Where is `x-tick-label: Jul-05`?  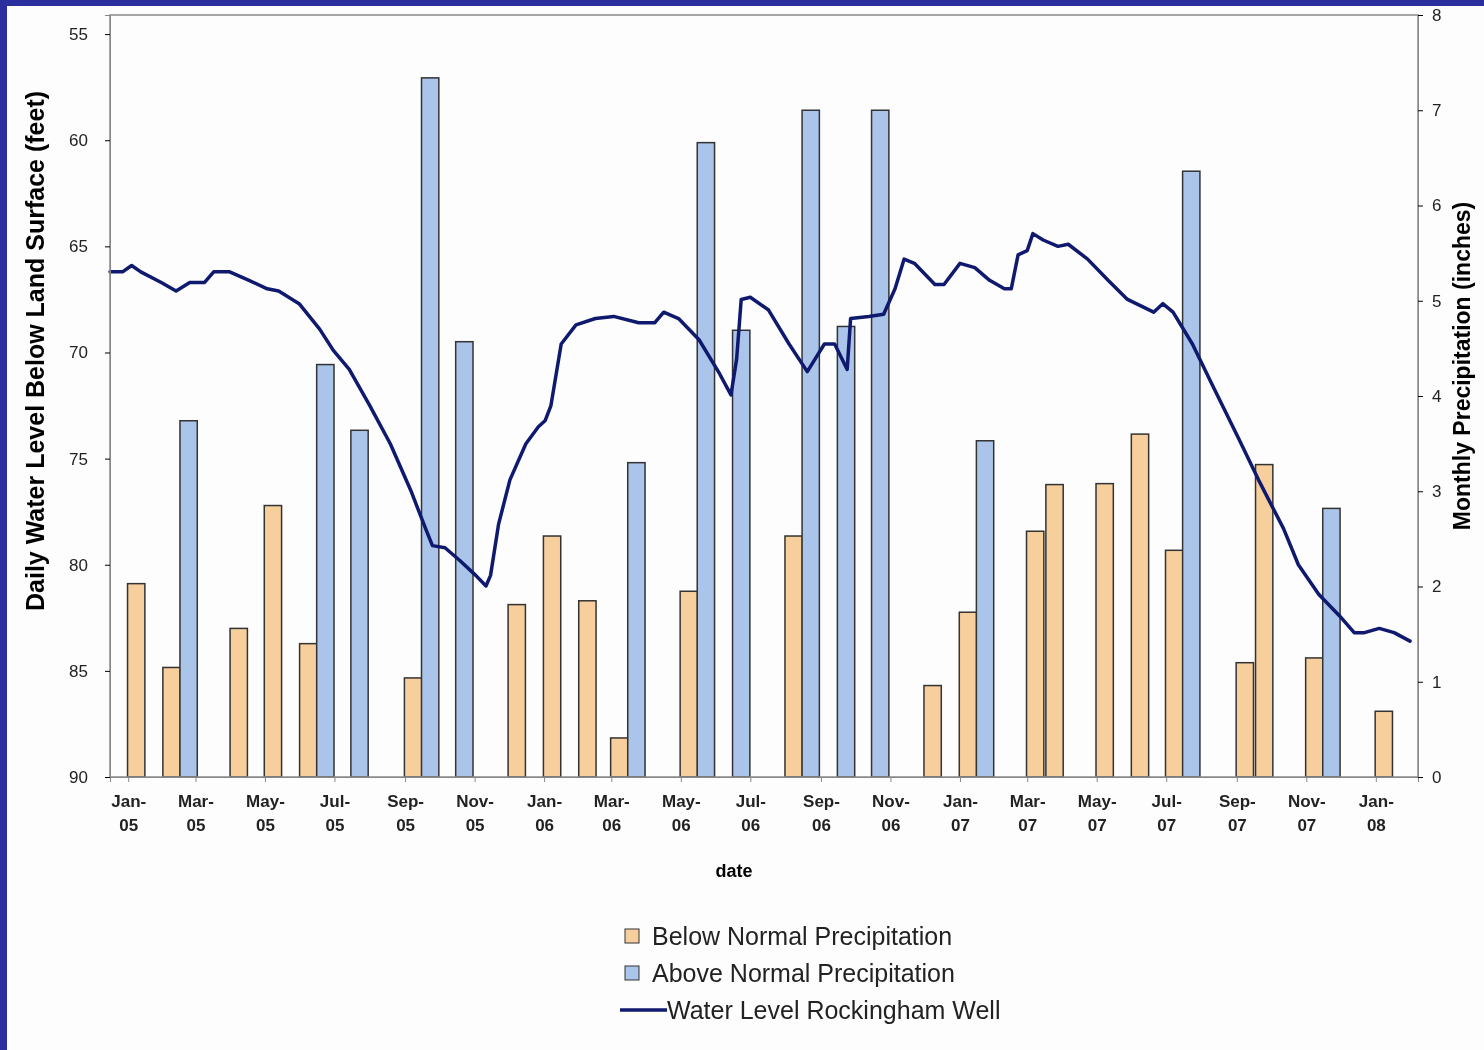
x-tick-label: Jul-05 is located at coordinates (335, 813).